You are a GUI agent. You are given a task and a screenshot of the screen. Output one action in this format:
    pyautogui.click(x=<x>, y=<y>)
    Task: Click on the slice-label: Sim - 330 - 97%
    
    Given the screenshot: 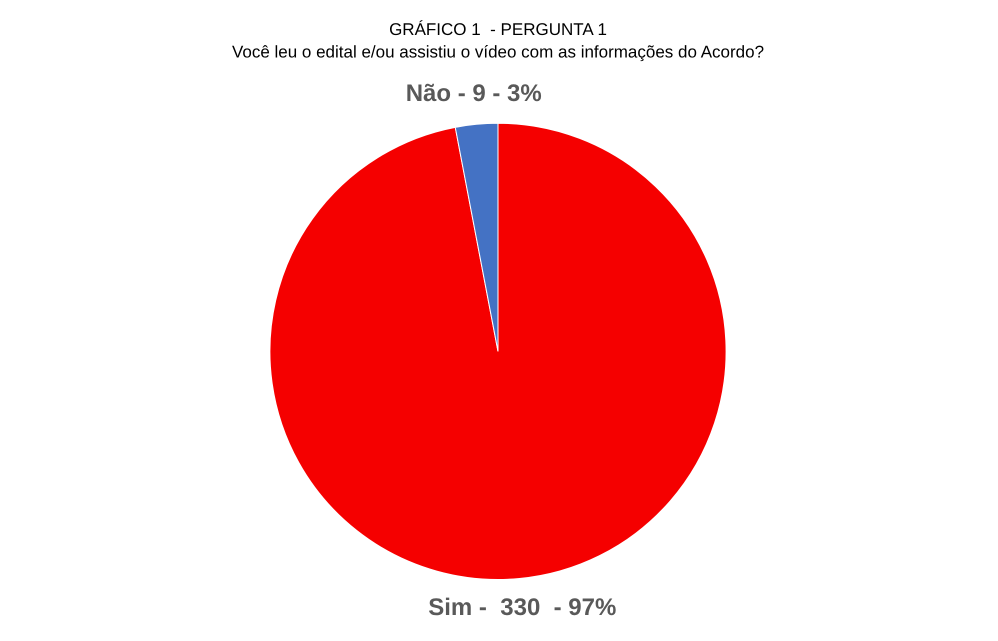 What is the action you would take?
    pyautogui.click(x=522, y=607)
    